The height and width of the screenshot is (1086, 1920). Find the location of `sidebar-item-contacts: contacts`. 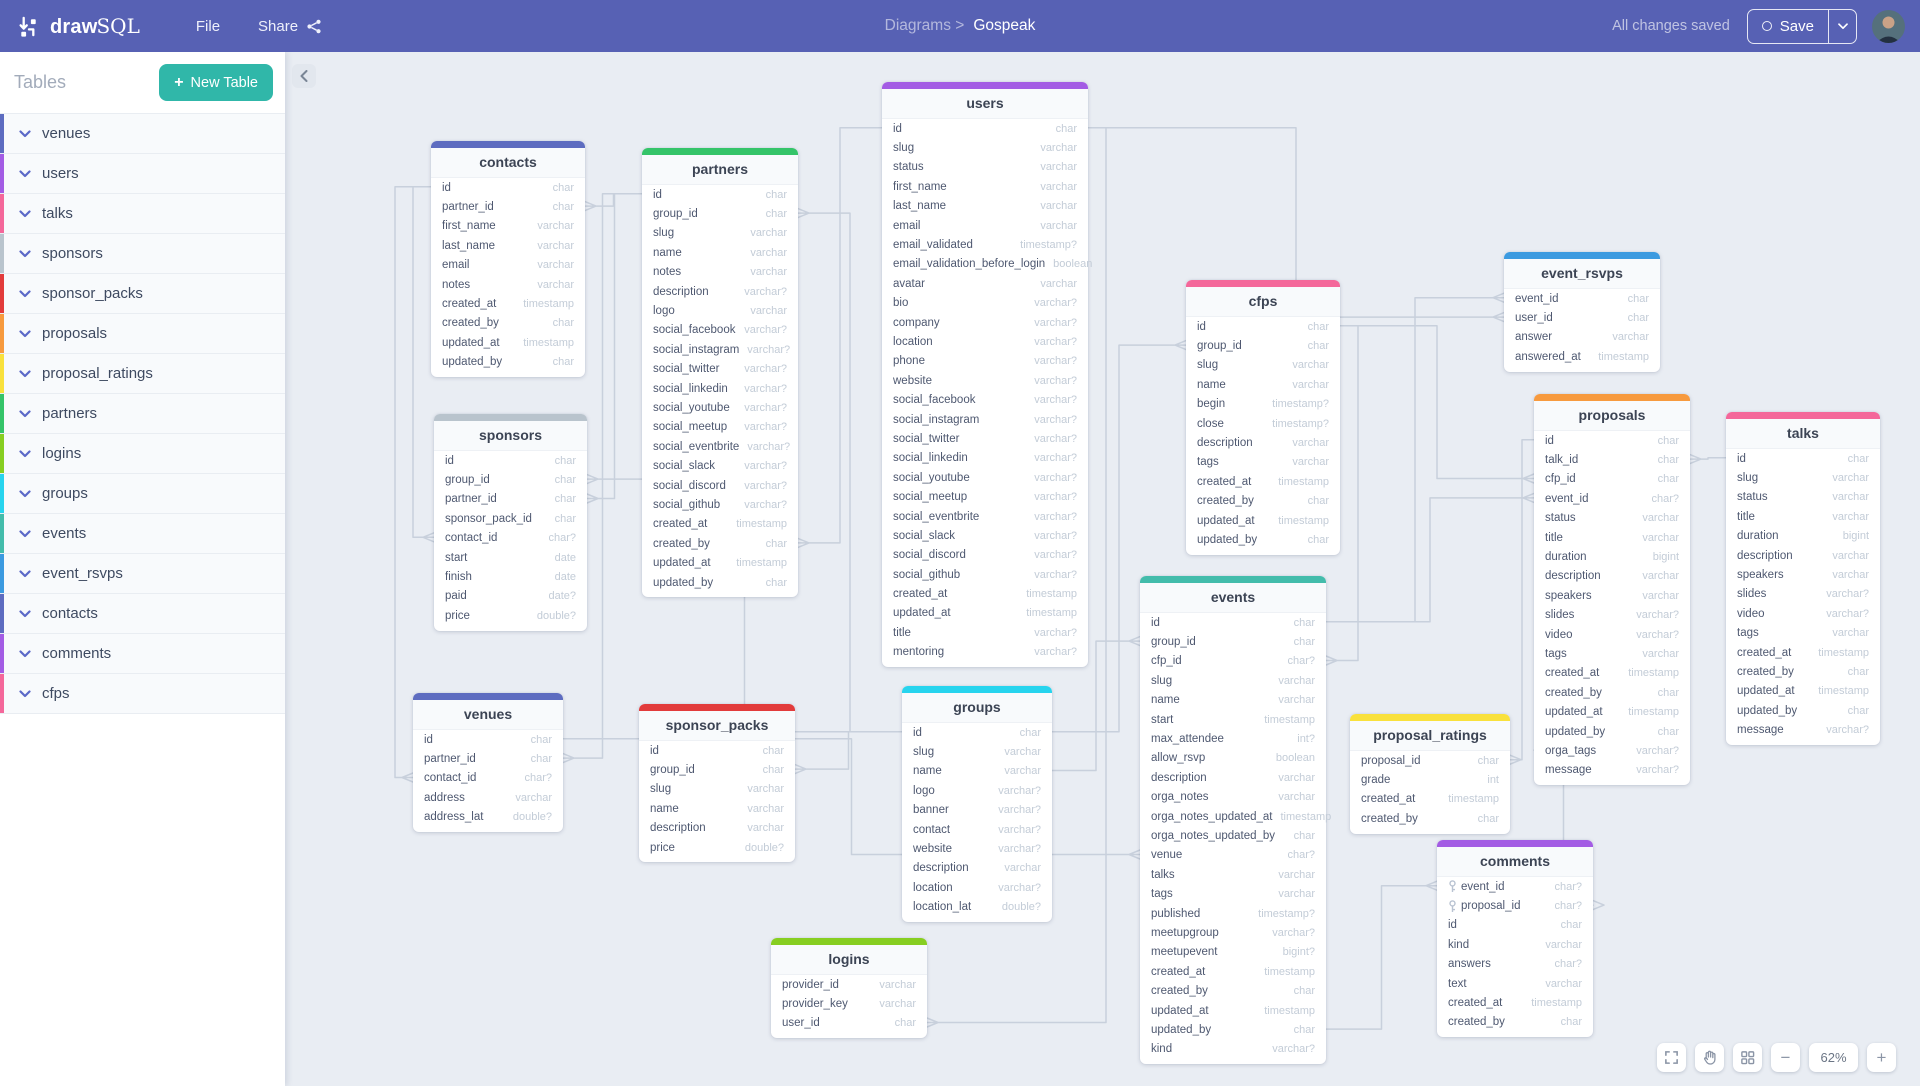

sidebar-item-contacts: contacts is located at coordinates (142, 614).